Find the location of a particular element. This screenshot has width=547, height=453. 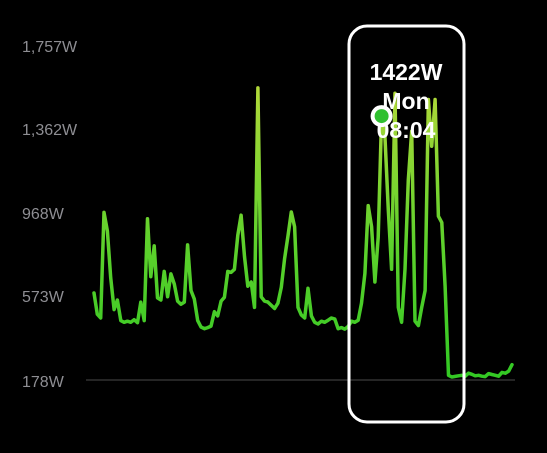

y-tick-label: 1,757W is located at coordinates (50, 47).